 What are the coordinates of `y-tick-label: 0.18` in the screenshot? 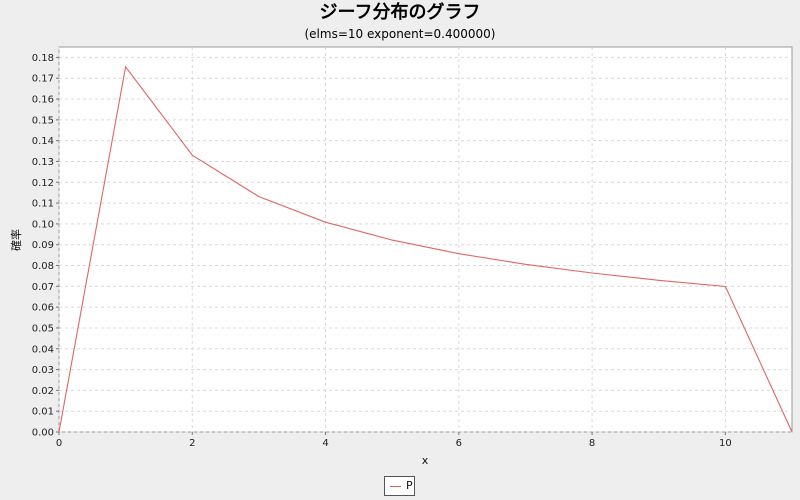 It's located at (43, 58).